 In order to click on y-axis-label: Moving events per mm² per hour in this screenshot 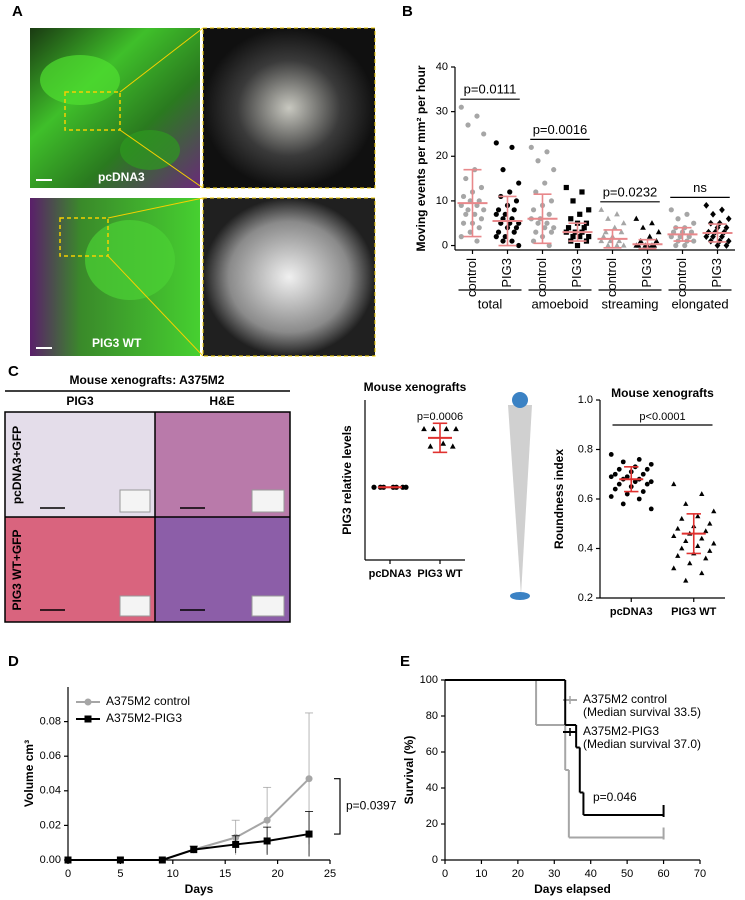, I will do `click(421, 158)`.